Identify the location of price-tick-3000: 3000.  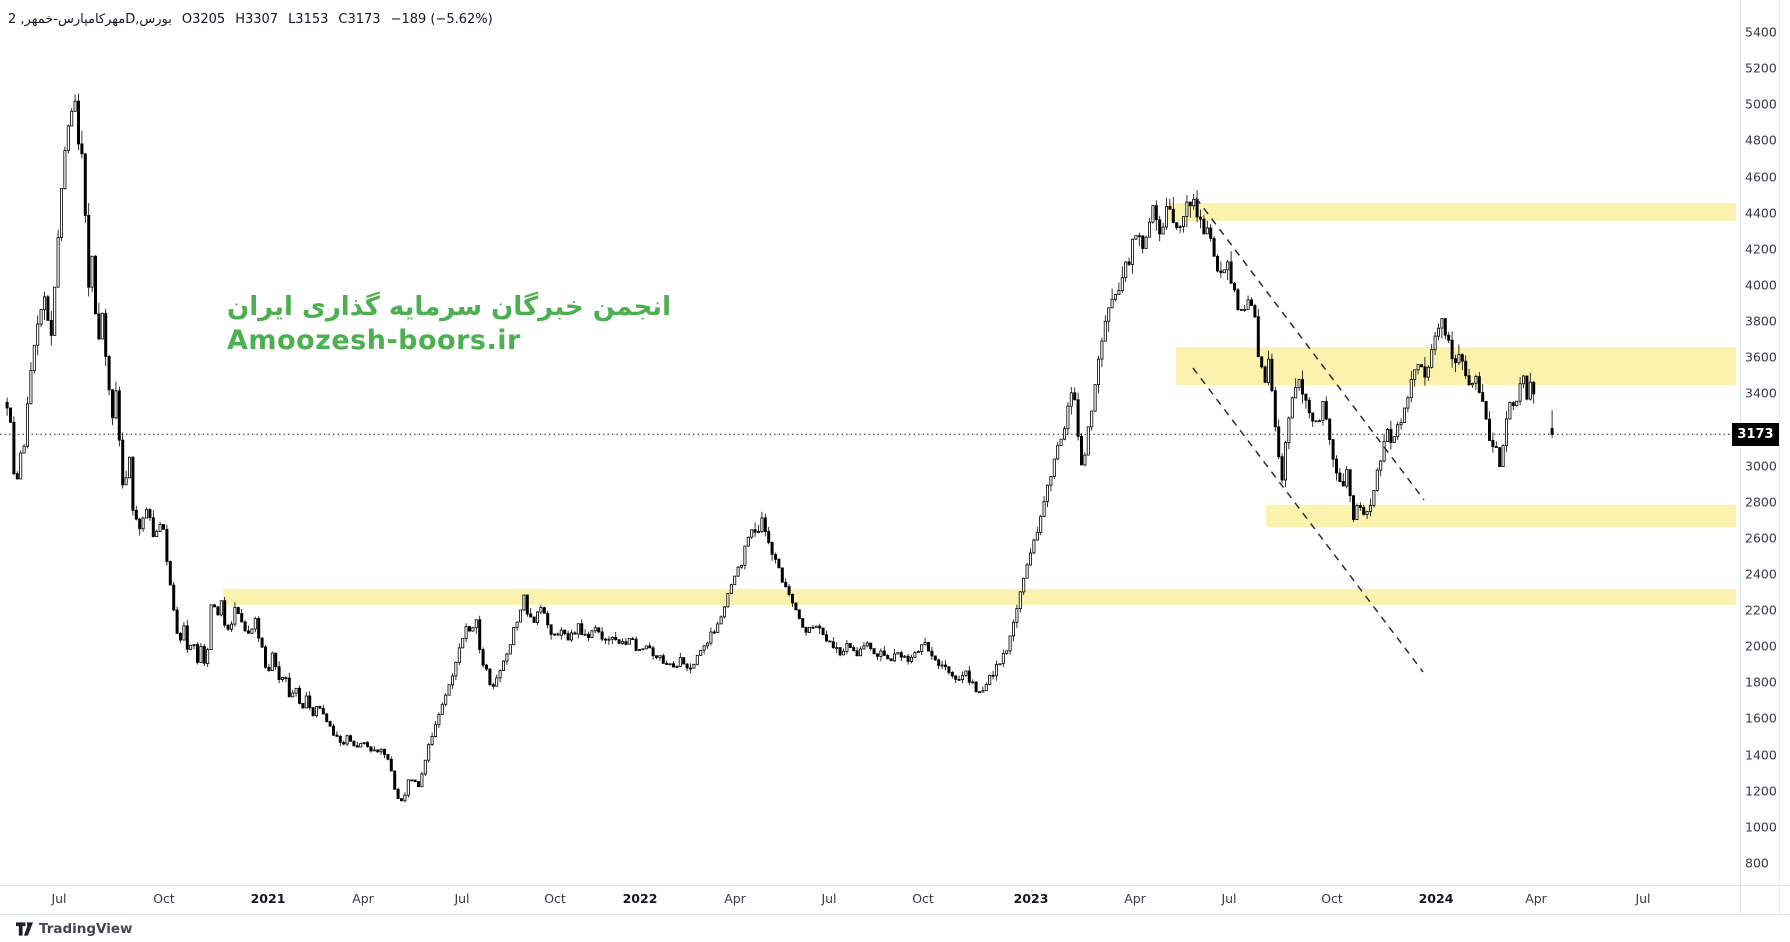
(1761, 466).